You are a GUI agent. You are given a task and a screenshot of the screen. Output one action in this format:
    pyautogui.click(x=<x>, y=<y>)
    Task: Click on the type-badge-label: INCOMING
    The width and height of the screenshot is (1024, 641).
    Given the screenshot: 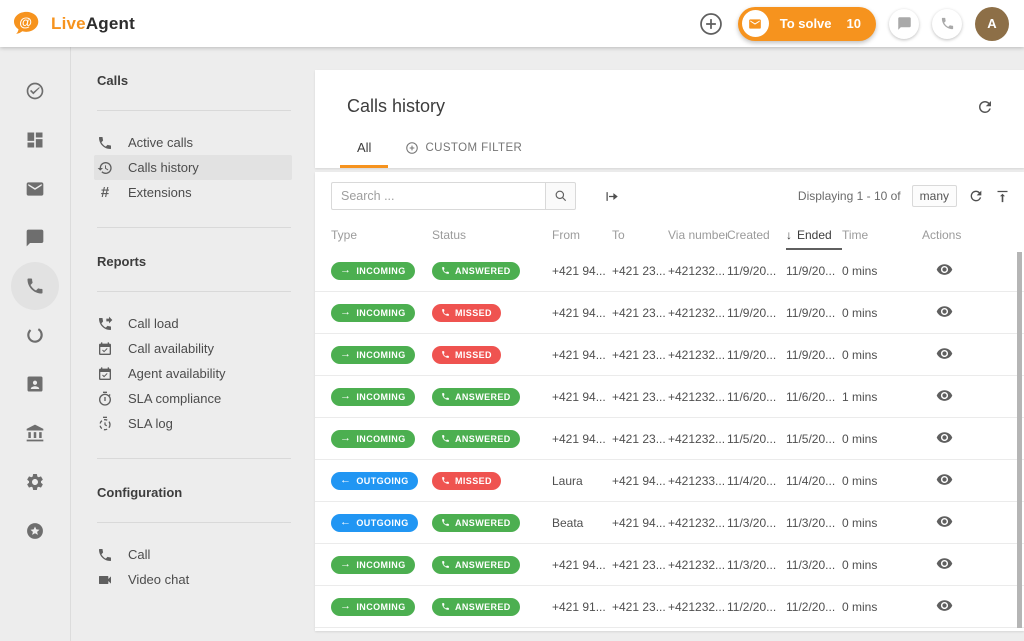 What is the action you would take?
    pyautogui.click(x=381, y=438)
    